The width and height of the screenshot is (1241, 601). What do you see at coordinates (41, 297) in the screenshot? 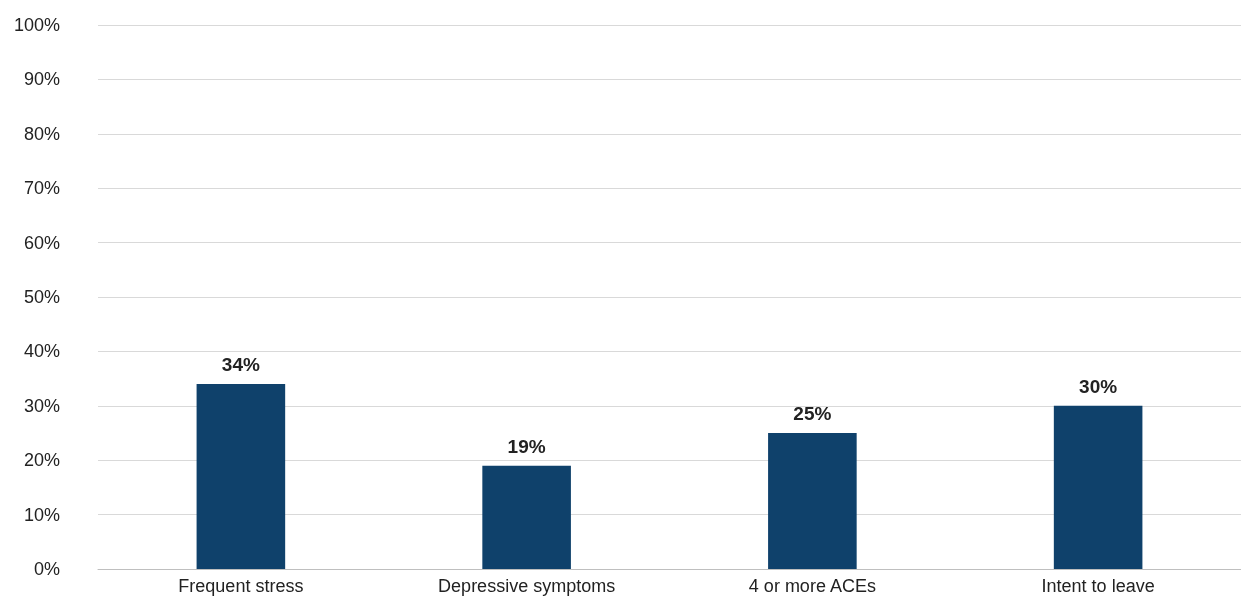
I see `y-tick-label: 50%` at bounding box center [41, 297].